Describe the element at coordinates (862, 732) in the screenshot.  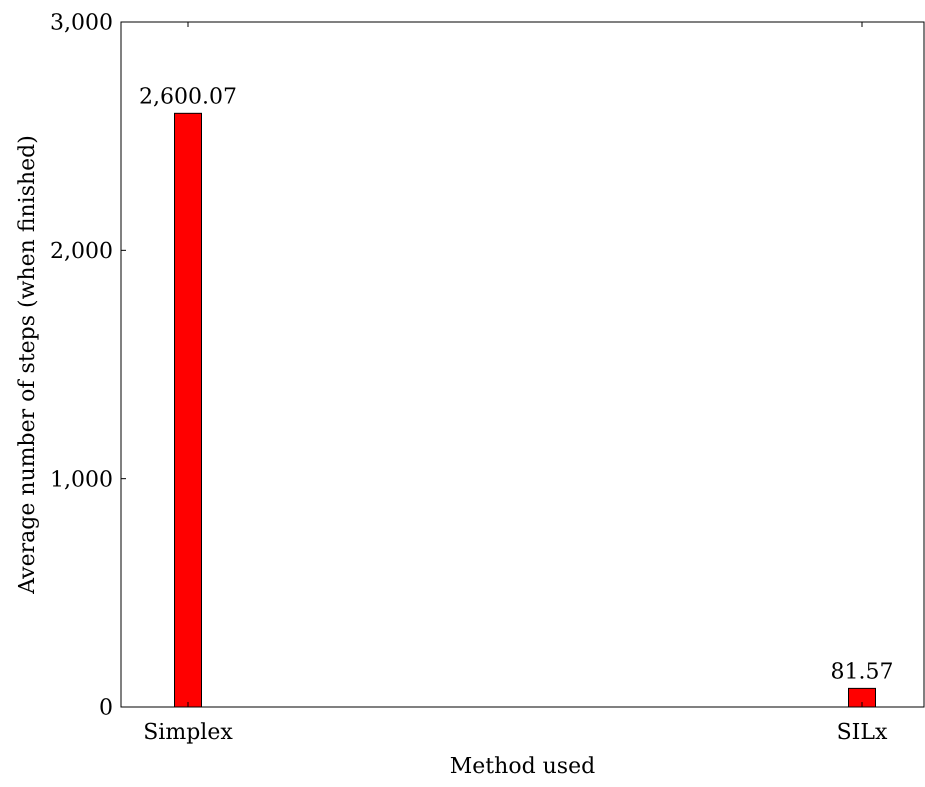
I see `x-tick-label: SILx` at that location.